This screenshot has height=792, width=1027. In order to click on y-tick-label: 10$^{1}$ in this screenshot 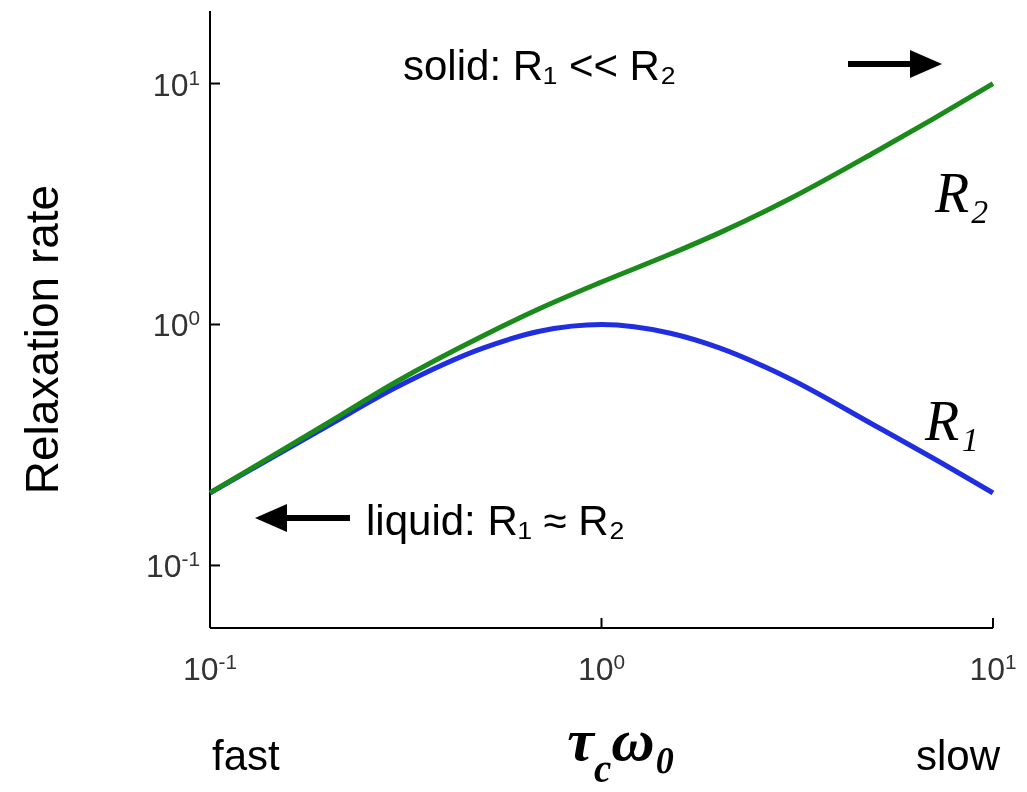, I will do `click(176, 84)`.